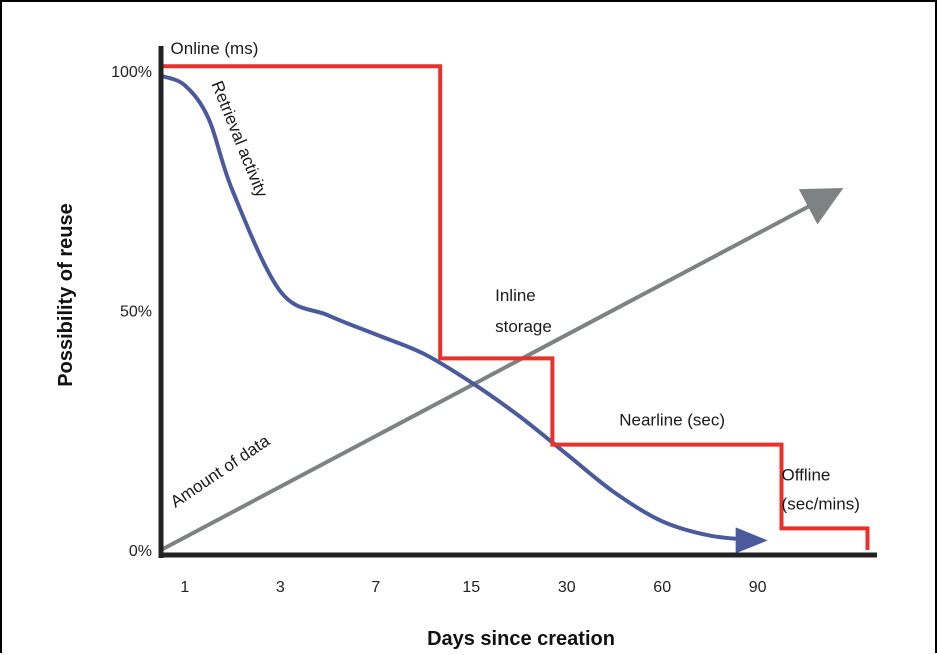  Describe the element at coordinates (66, 294) in the screenshot. I see `y-axis-title: Possibility of reuse` at that location.